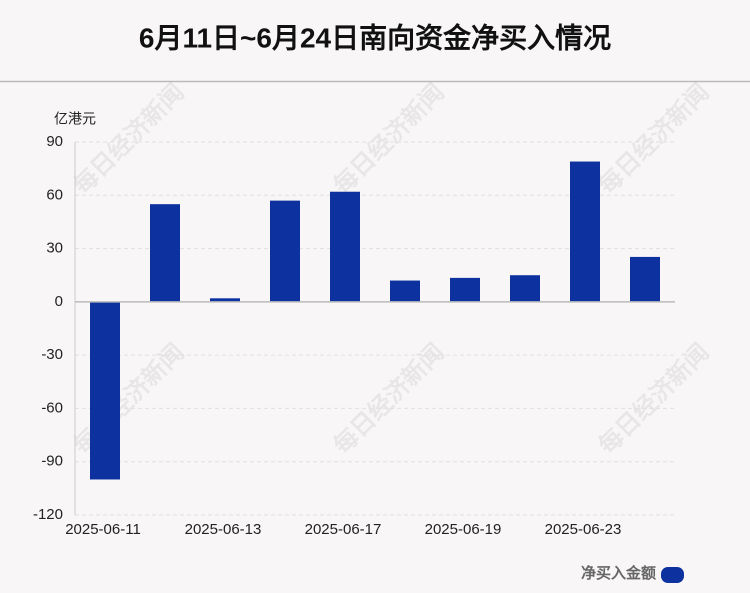 This screenshot has width=750, height=593. I want to click on x-tick-label: 2025-06-11, so click(103, 529).